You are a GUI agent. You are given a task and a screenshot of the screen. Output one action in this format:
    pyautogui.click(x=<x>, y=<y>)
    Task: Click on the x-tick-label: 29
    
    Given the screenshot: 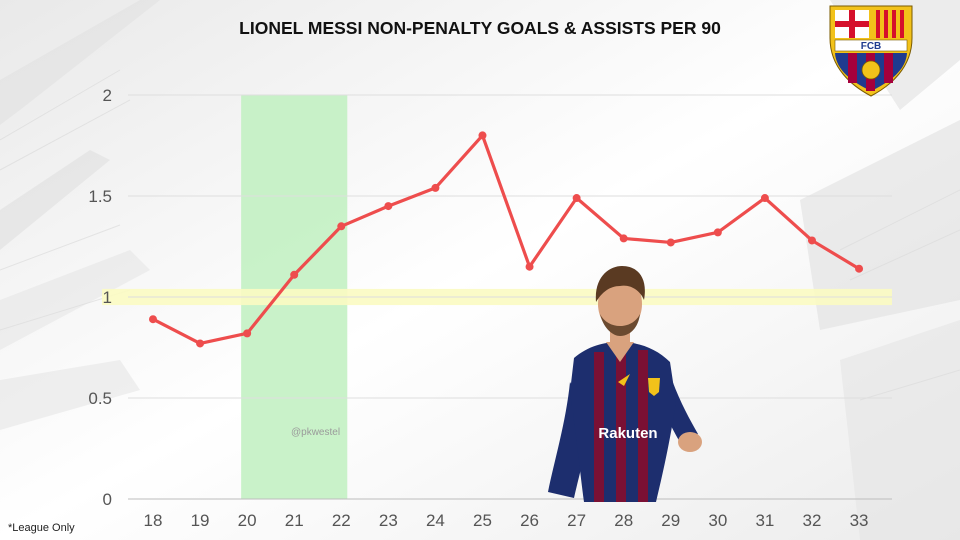 What is the action you would take?
    pyautogui.click(x=670, y=520)
    